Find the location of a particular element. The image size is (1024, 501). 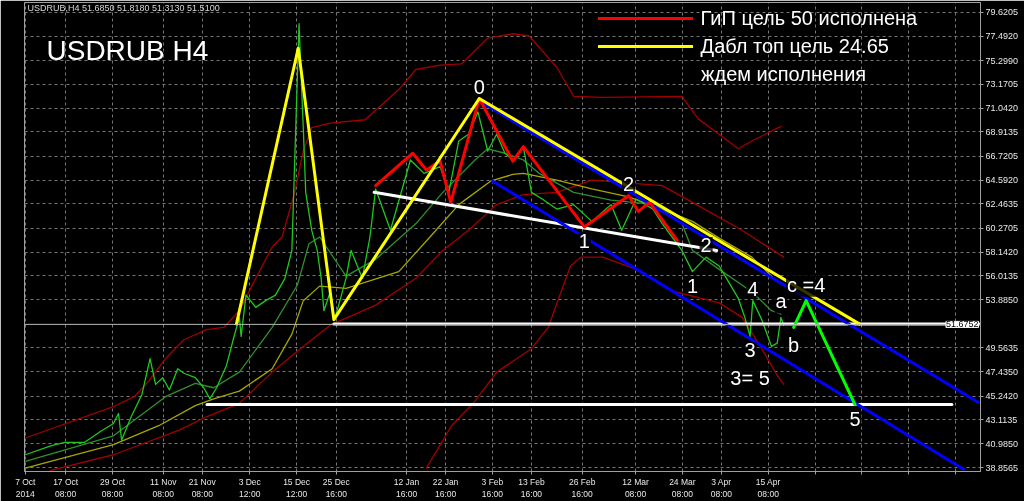

x-tick-label: 15 Dec 12:00 is located at coordinates (297, 487).